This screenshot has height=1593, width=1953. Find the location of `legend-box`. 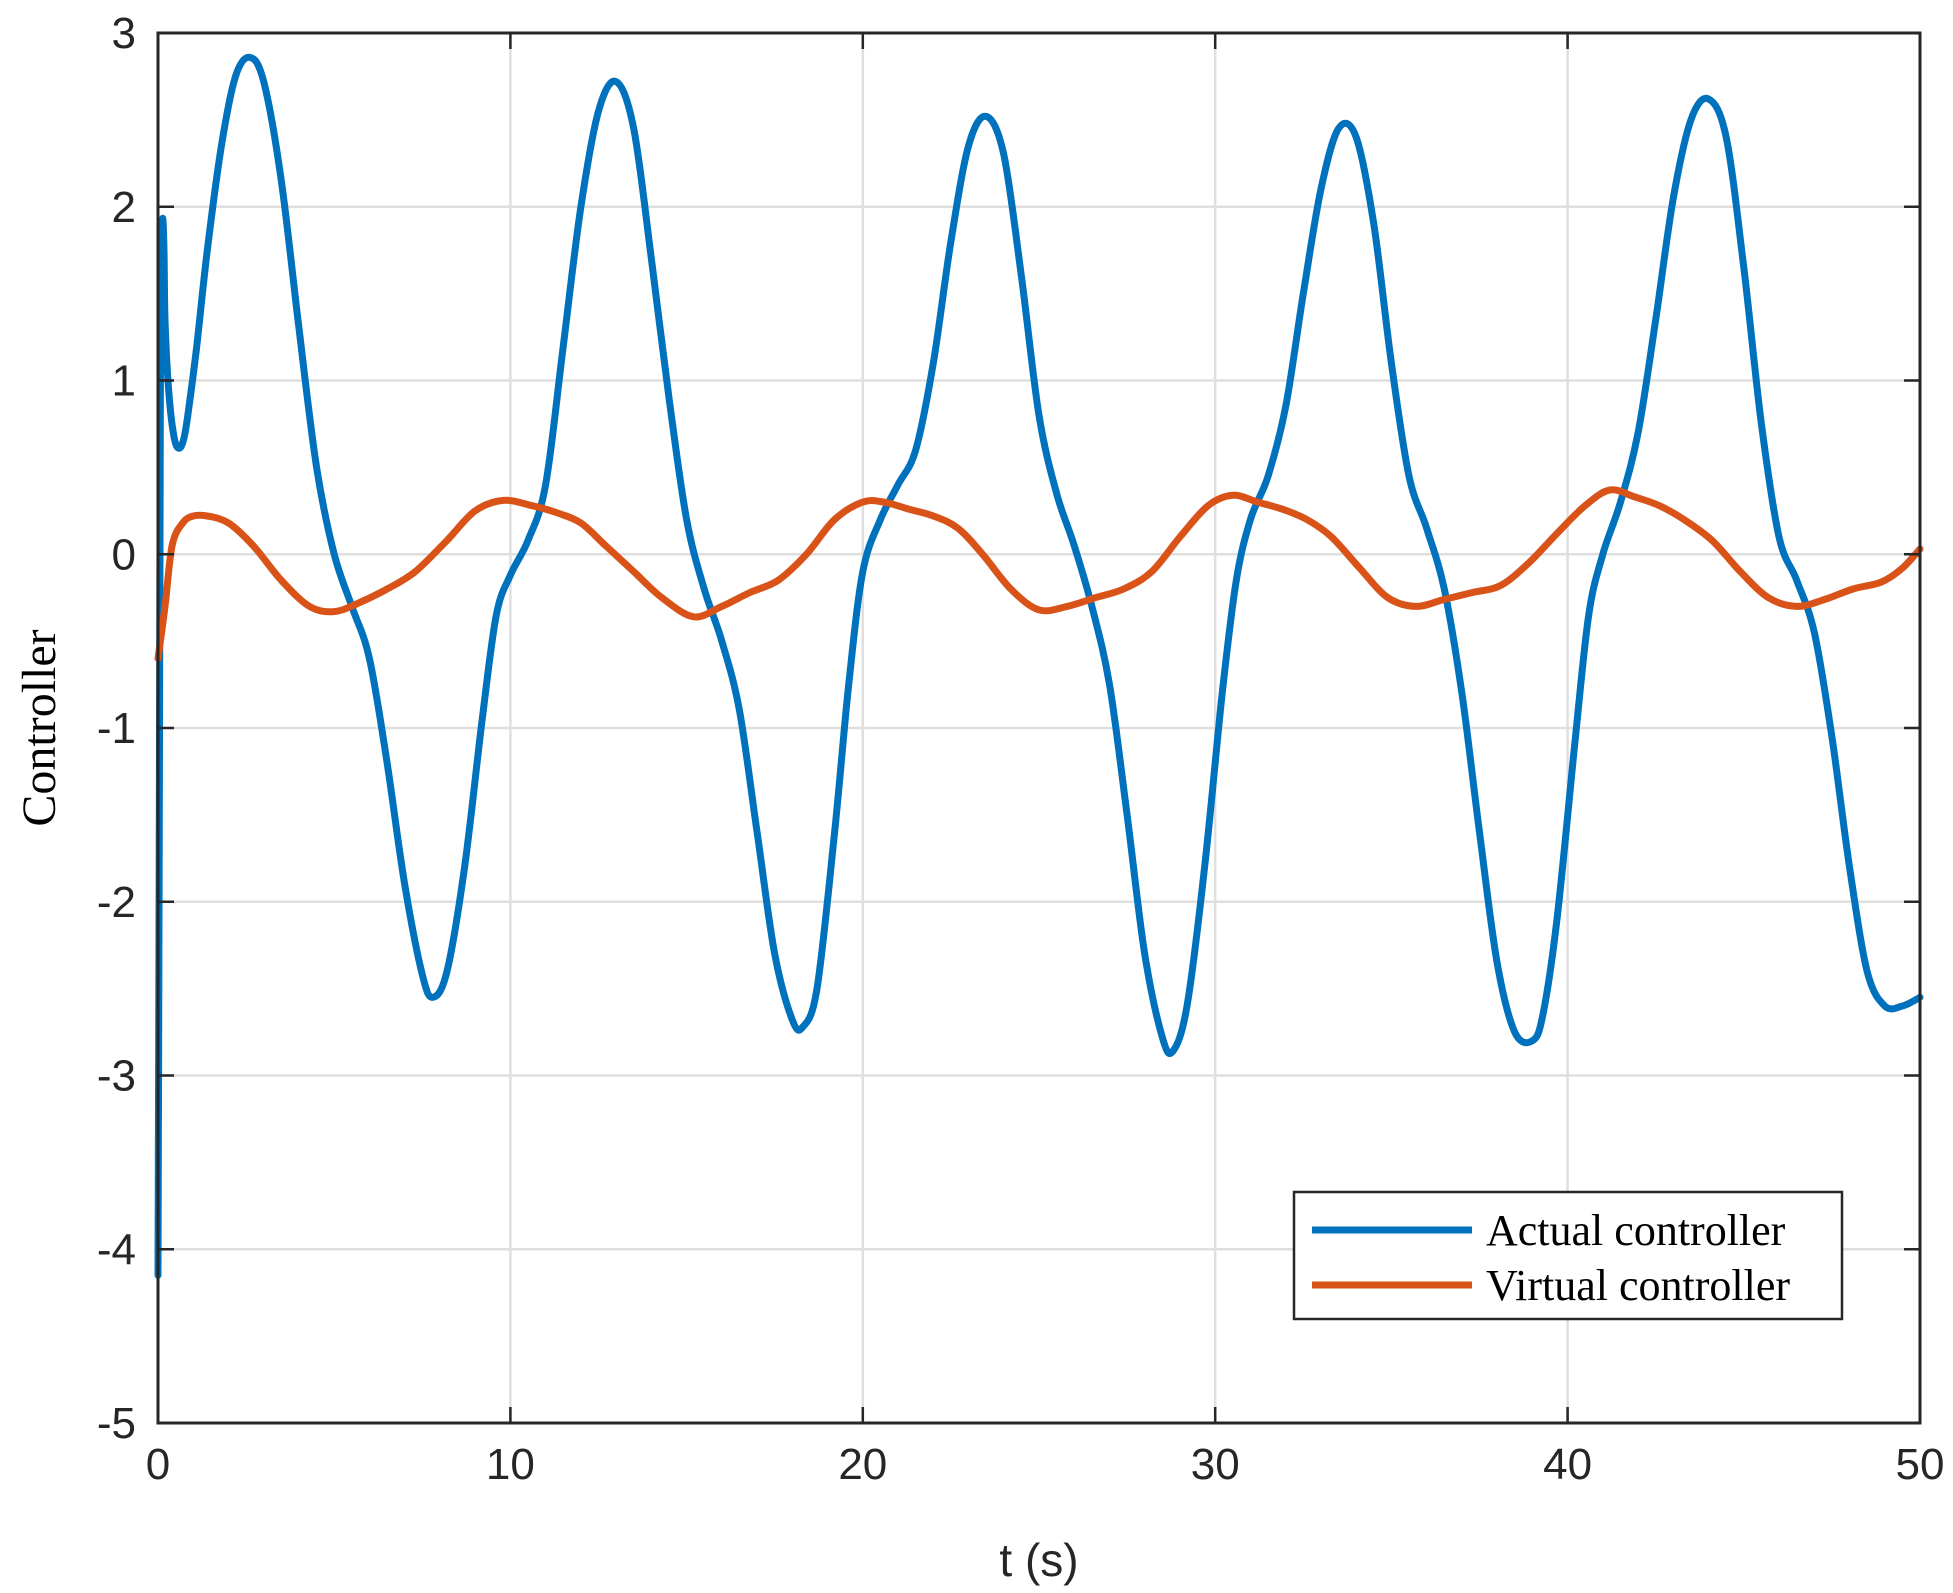

legend-box is located at coordinates (1568, 1255).